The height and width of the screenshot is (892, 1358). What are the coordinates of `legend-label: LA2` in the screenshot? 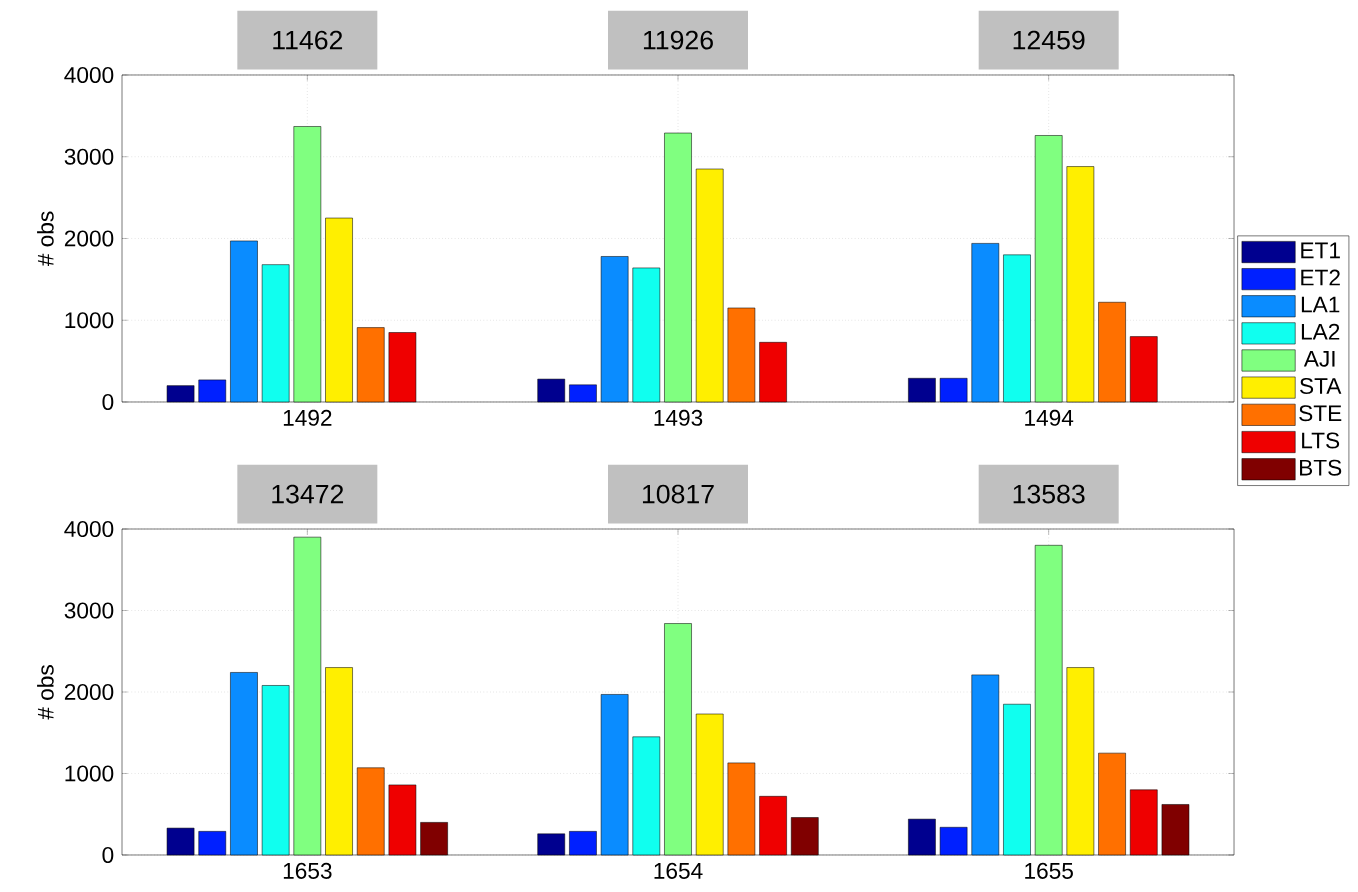 It's located at (1320, 331).